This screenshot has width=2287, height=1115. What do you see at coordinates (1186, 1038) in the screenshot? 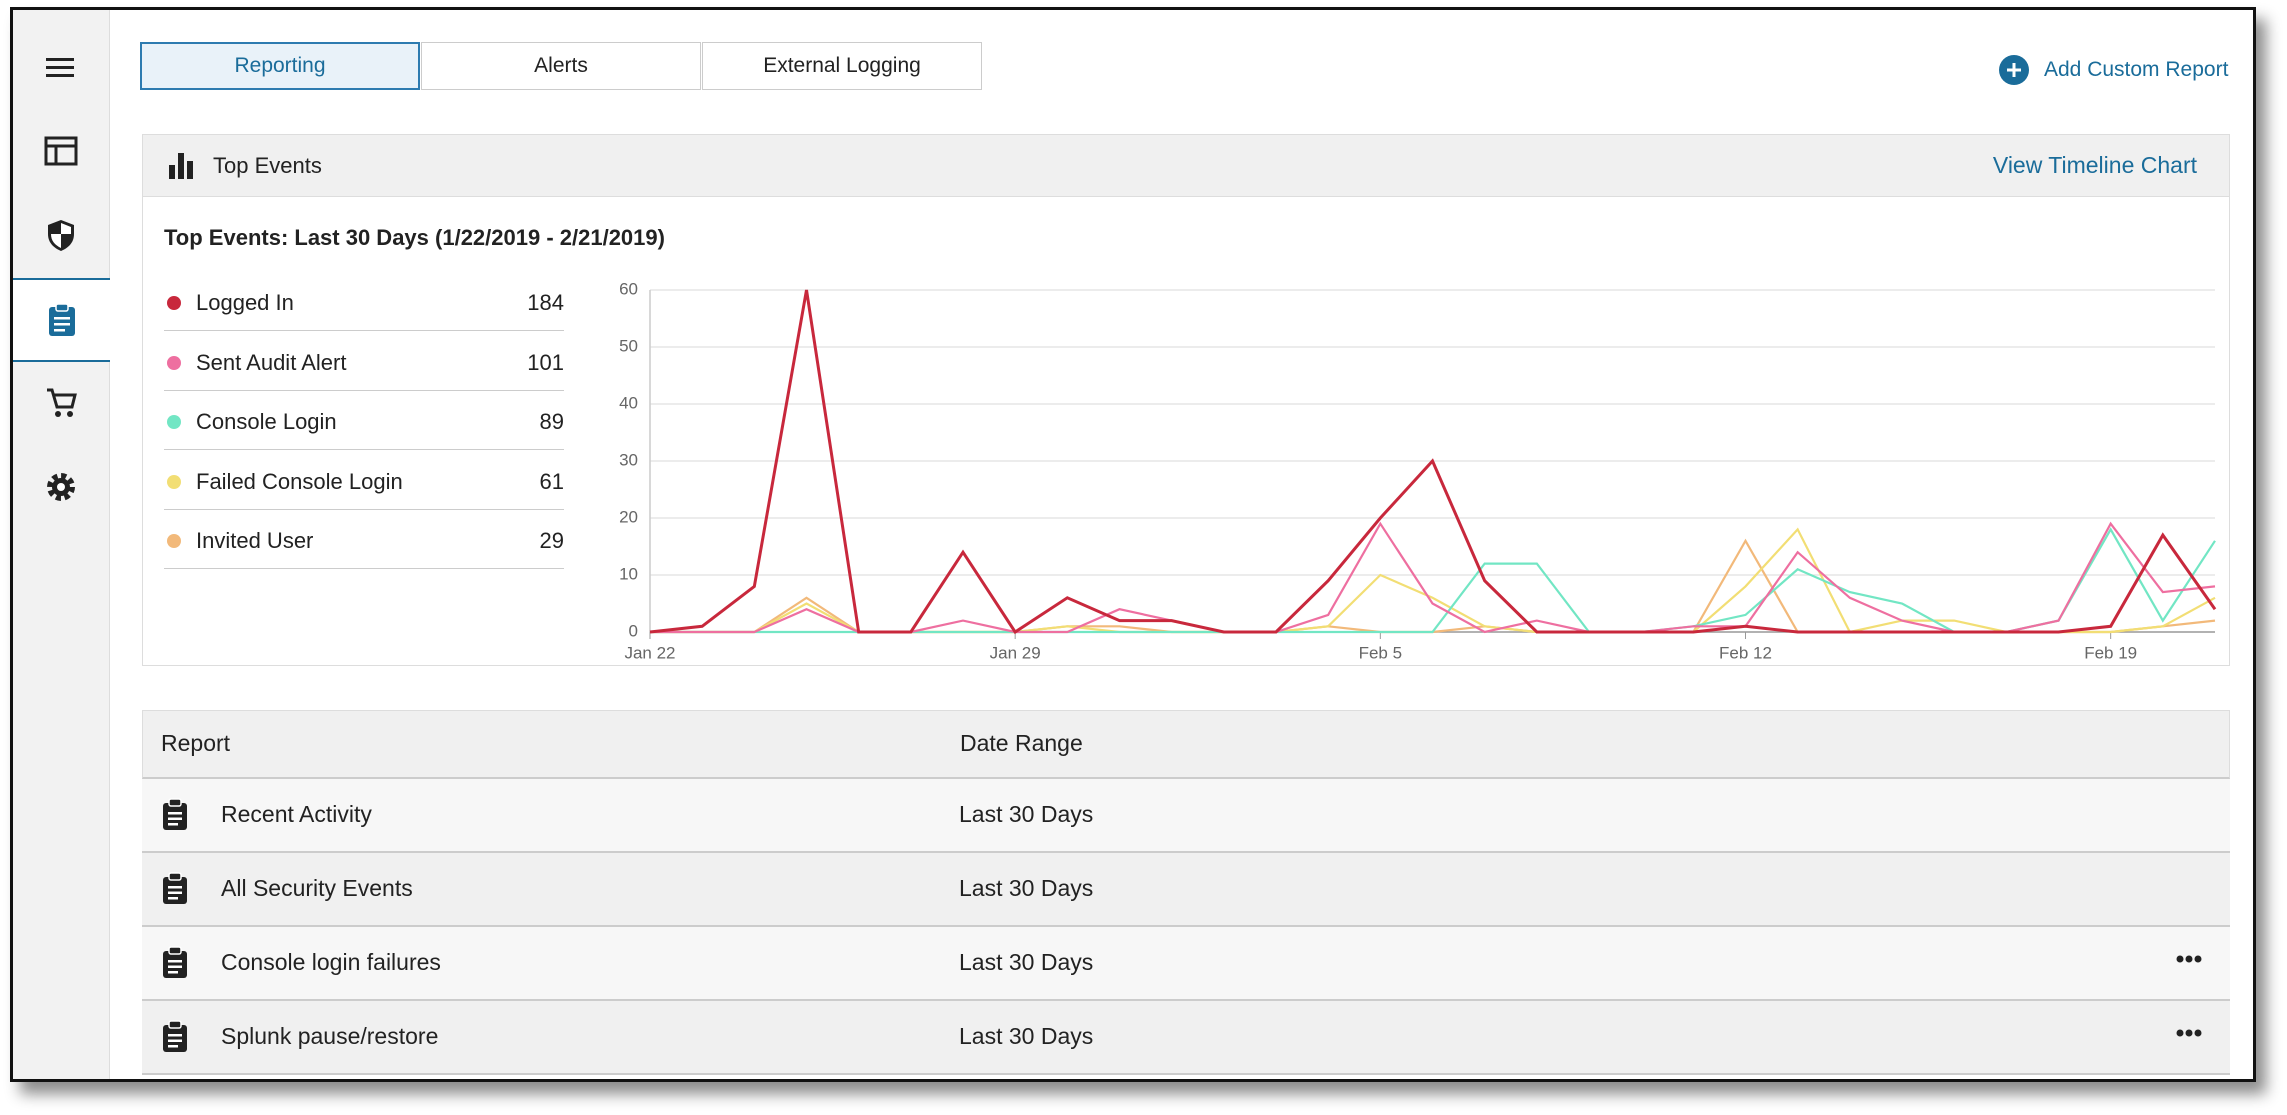
I see `table-row: Splunk pause/restore Last 30 Days` at bounding box center [1186, 1038].